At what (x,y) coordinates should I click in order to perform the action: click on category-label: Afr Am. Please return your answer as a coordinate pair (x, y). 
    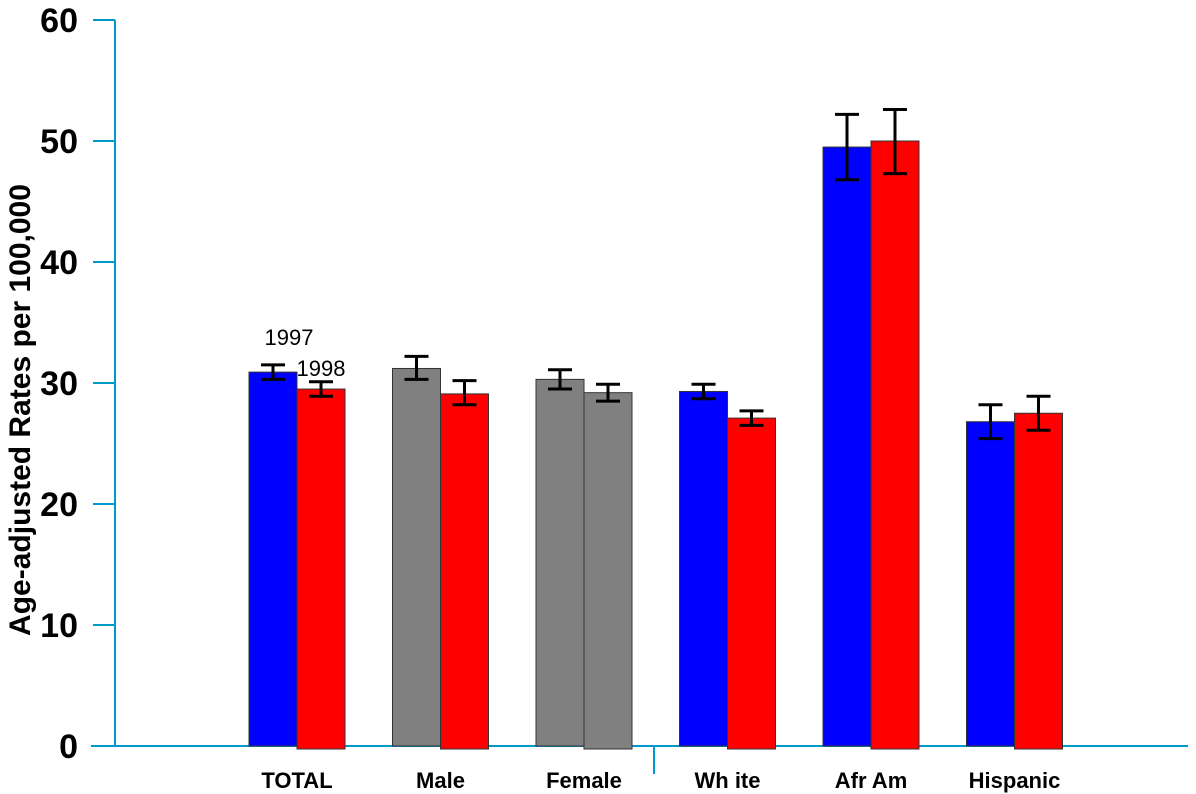
    Looking at the image, I should click on (871, 780).